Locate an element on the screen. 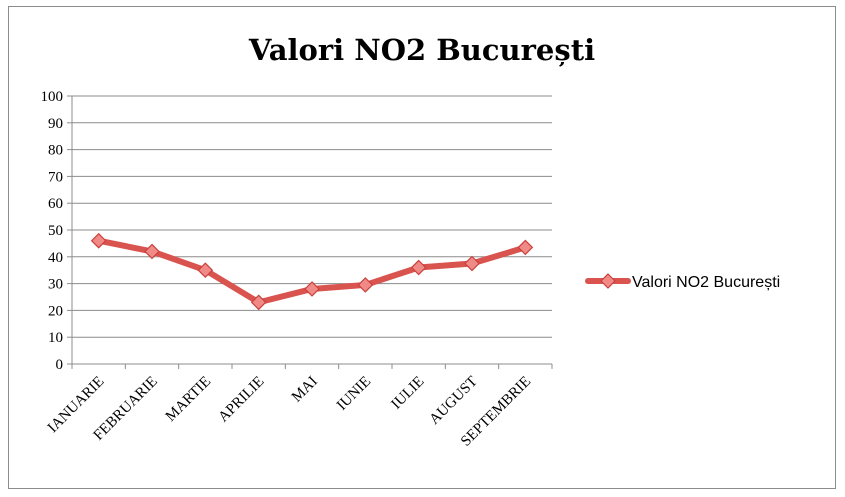  y-tick-label: 30 is located at coordinates (55, 285).